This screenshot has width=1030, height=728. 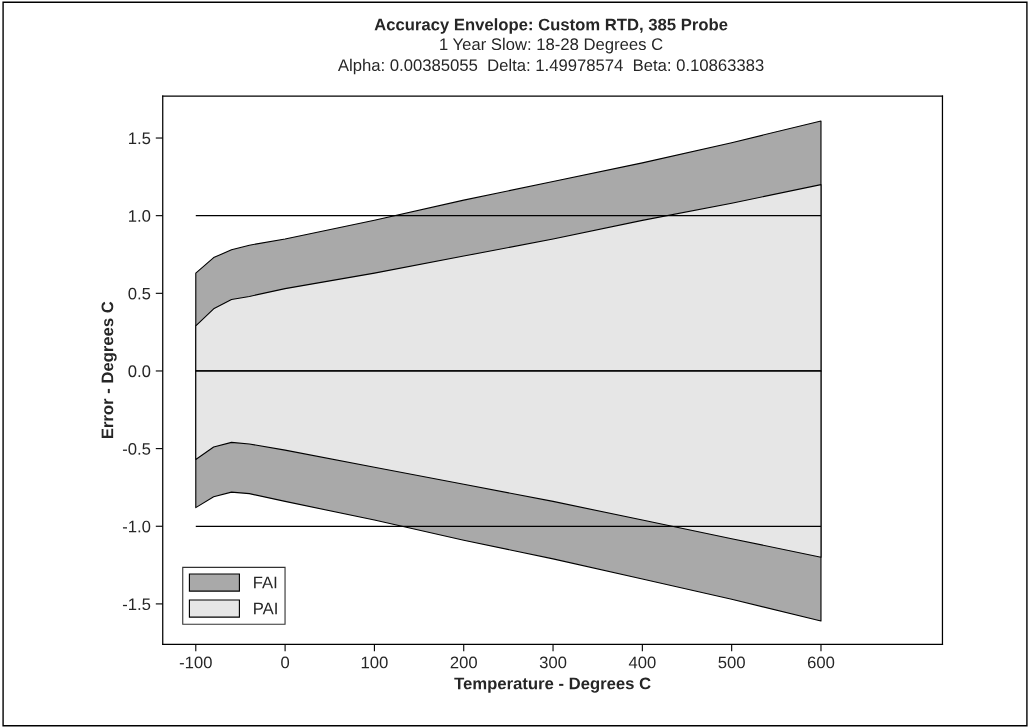 I want to click on y-tick-label: -0.5, so click(x=136, y=449).